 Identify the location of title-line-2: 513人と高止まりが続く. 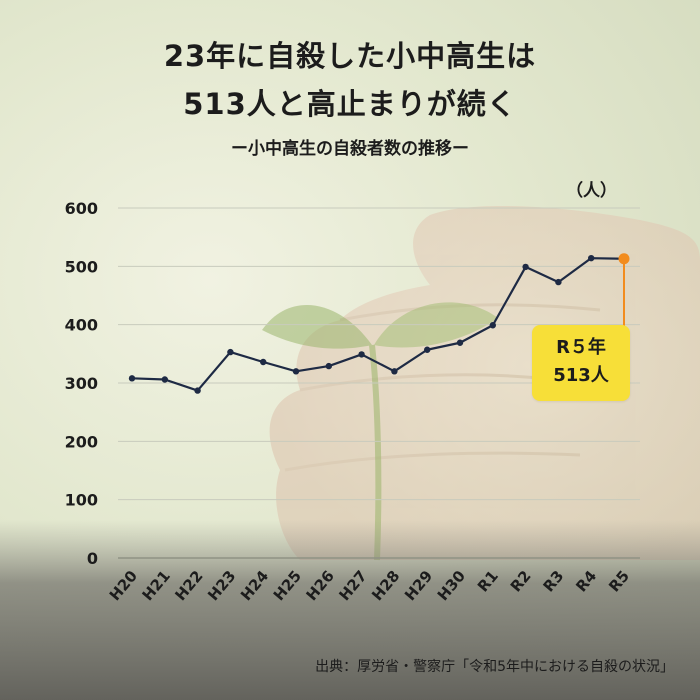
(350, 104).